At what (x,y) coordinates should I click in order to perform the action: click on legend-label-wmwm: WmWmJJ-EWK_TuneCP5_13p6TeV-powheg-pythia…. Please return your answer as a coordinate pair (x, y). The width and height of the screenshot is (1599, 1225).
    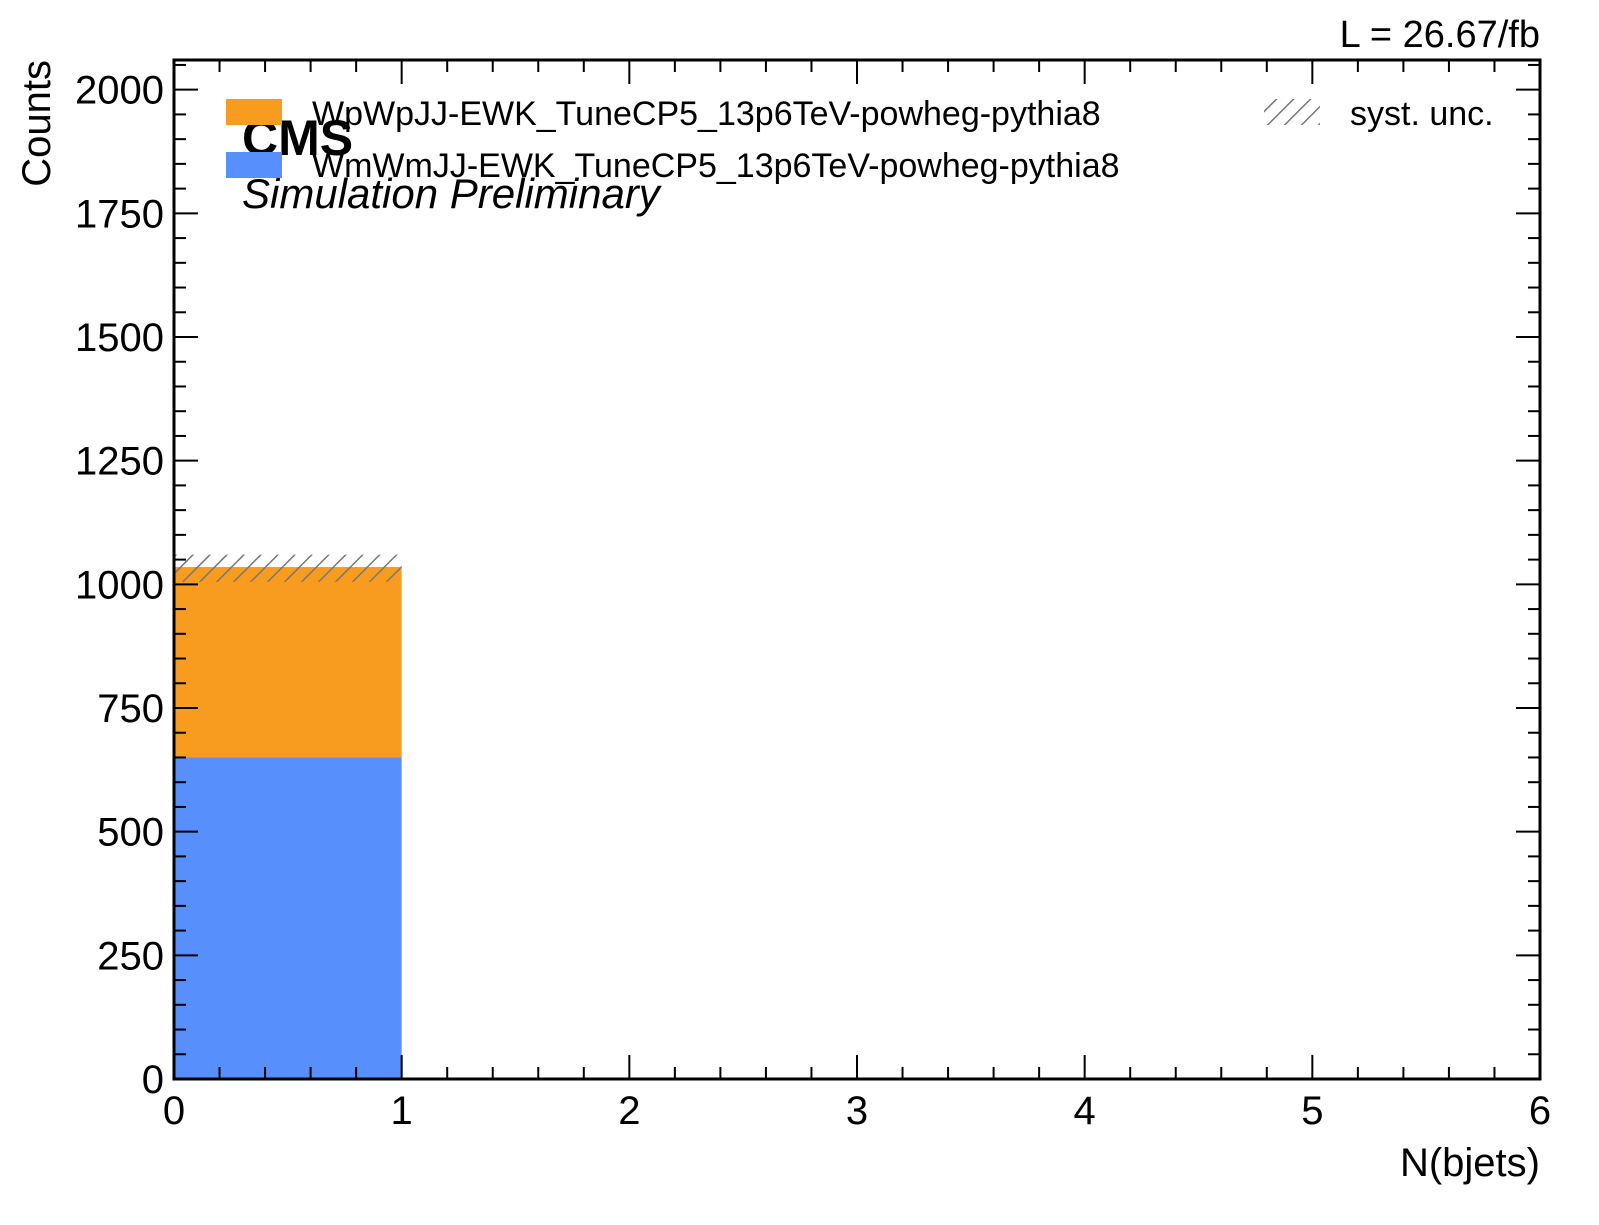
    Looking at the image, I should click on (716, 166).